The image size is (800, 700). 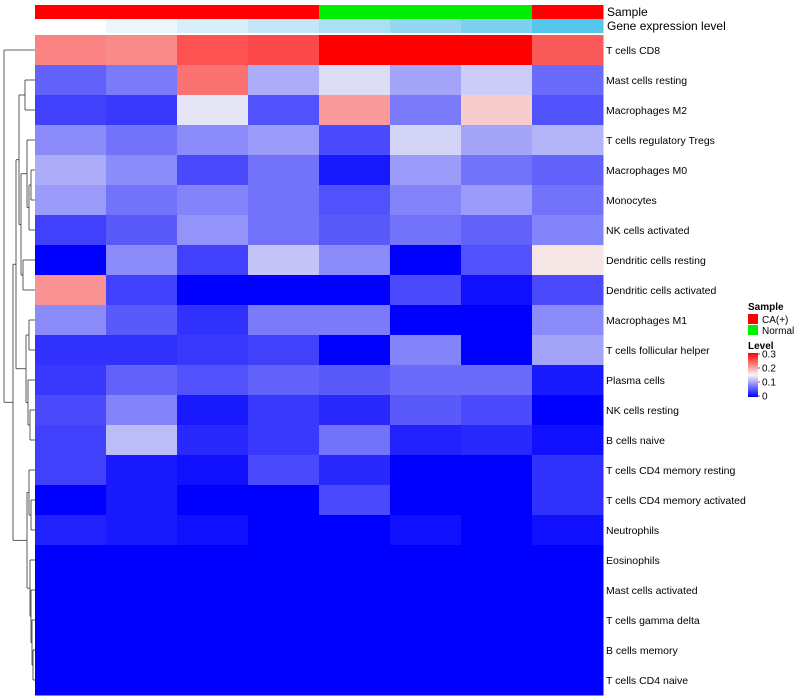 I want to click on row-label: T cells CD8, so click(x=633, y=51).